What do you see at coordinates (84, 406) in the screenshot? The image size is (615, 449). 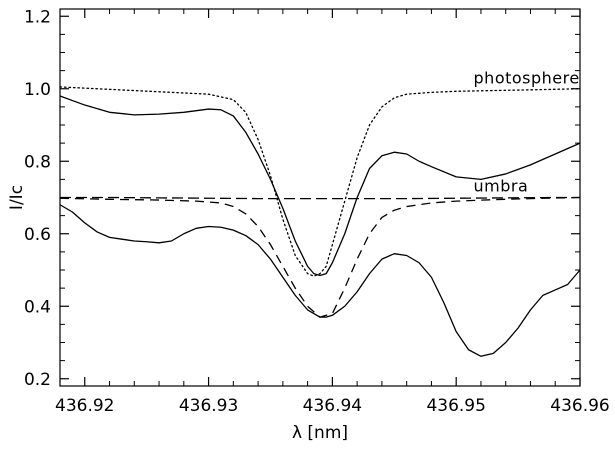 I see `x-tick-label: 436.92` at bounding box center [84, 406].